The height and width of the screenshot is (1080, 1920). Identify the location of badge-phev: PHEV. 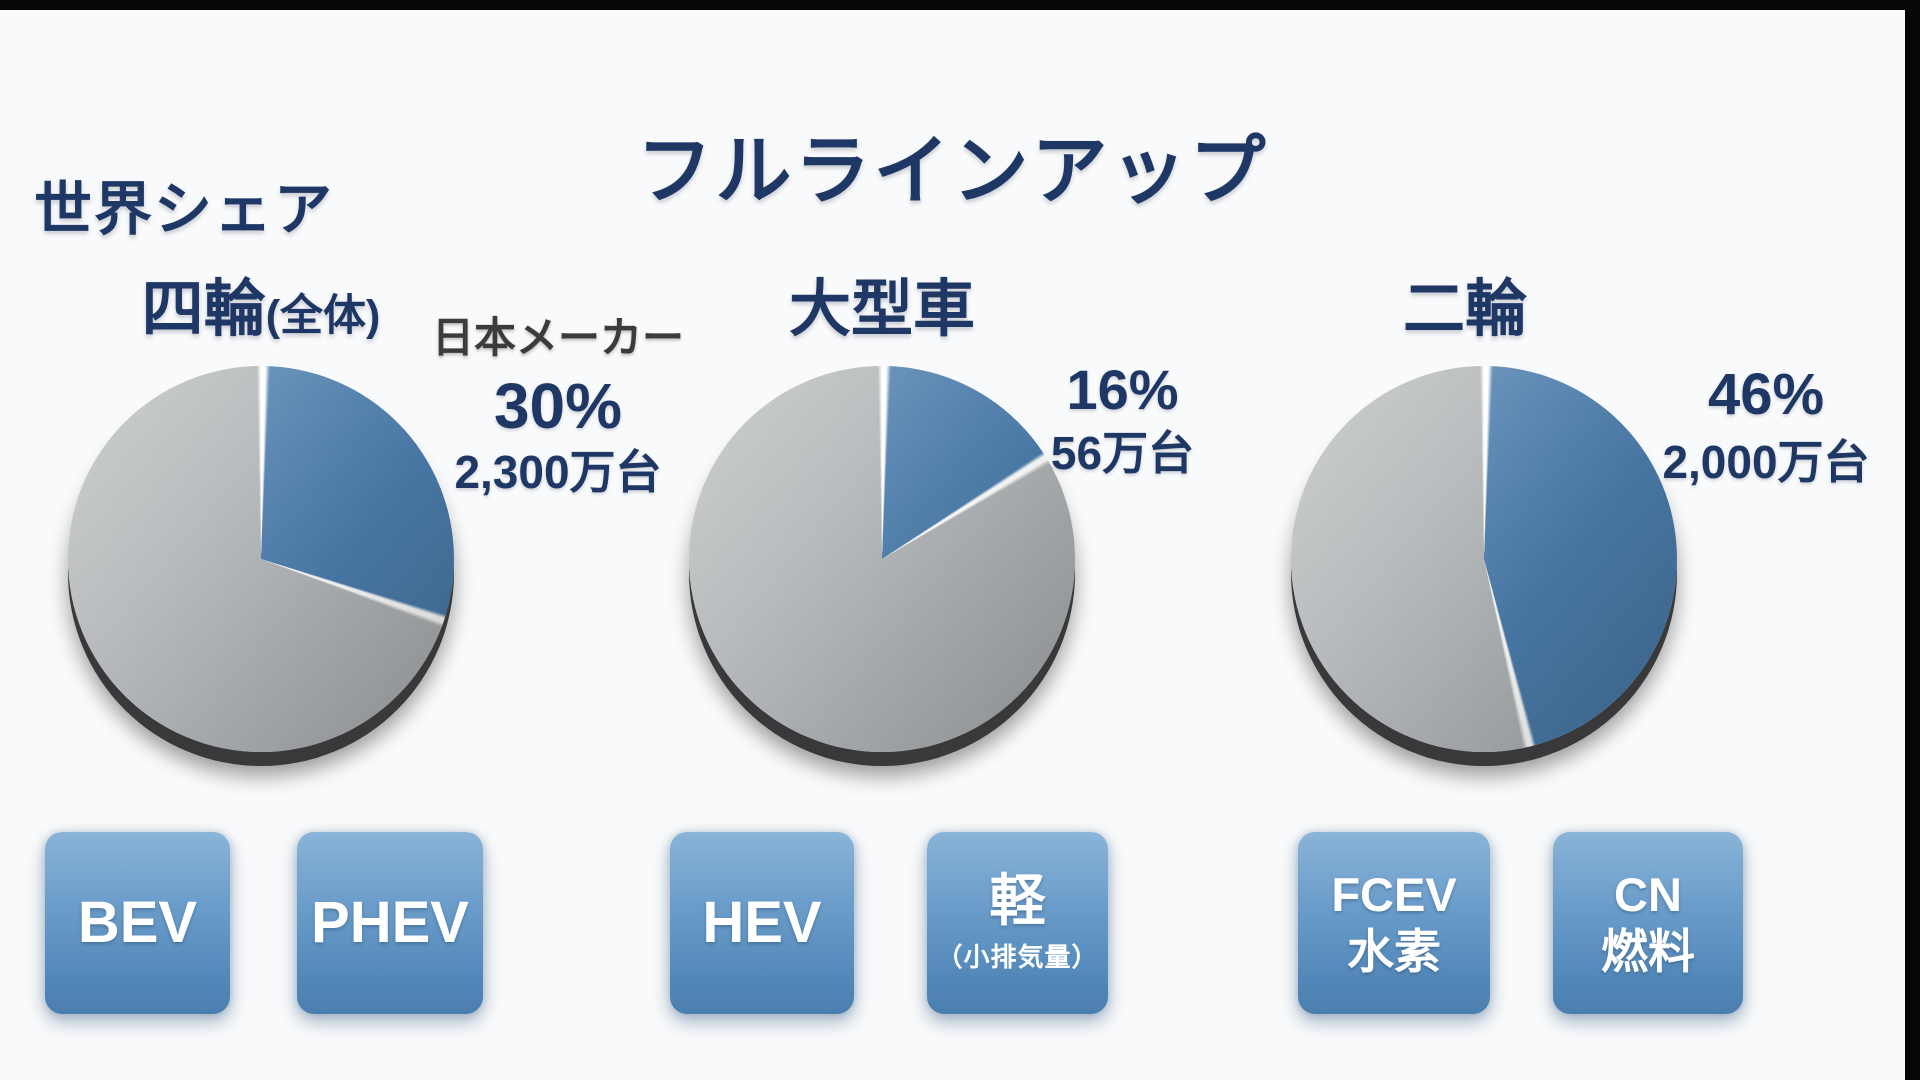
(390, 923).